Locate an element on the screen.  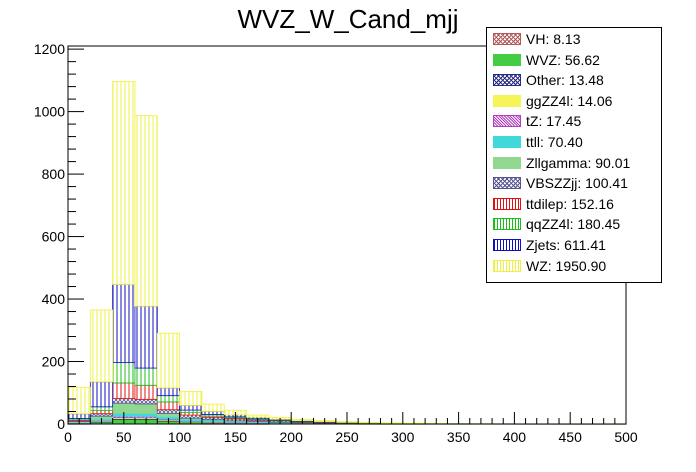
chart-title: WVZ_W_Cand_mjj is located at coordinates (348, 19).